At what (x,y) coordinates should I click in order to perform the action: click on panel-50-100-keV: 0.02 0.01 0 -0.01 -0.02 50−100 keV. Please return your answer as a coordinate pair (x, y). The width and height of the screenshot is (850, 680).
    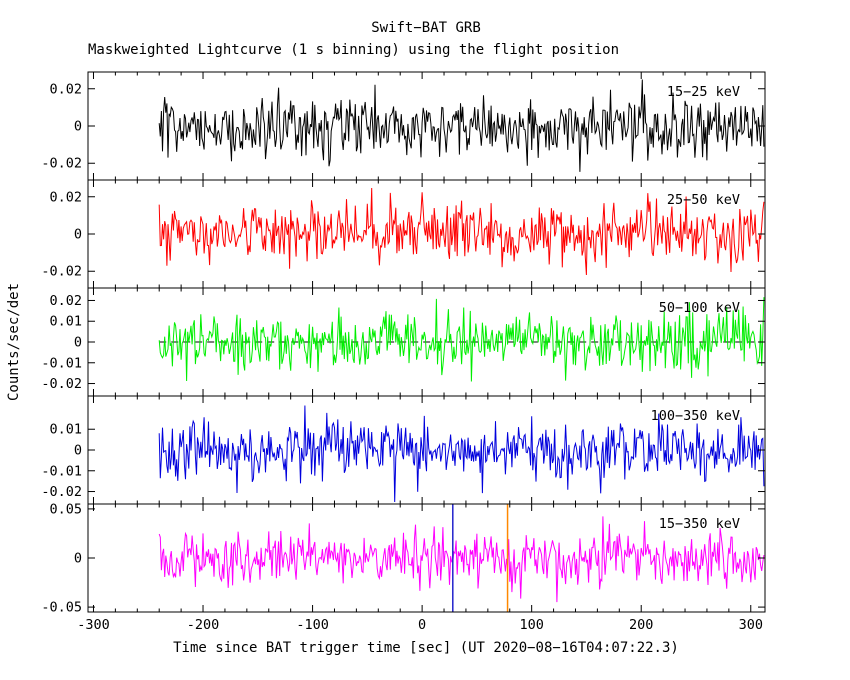
    Looking at the image, I should click on (403, 342).